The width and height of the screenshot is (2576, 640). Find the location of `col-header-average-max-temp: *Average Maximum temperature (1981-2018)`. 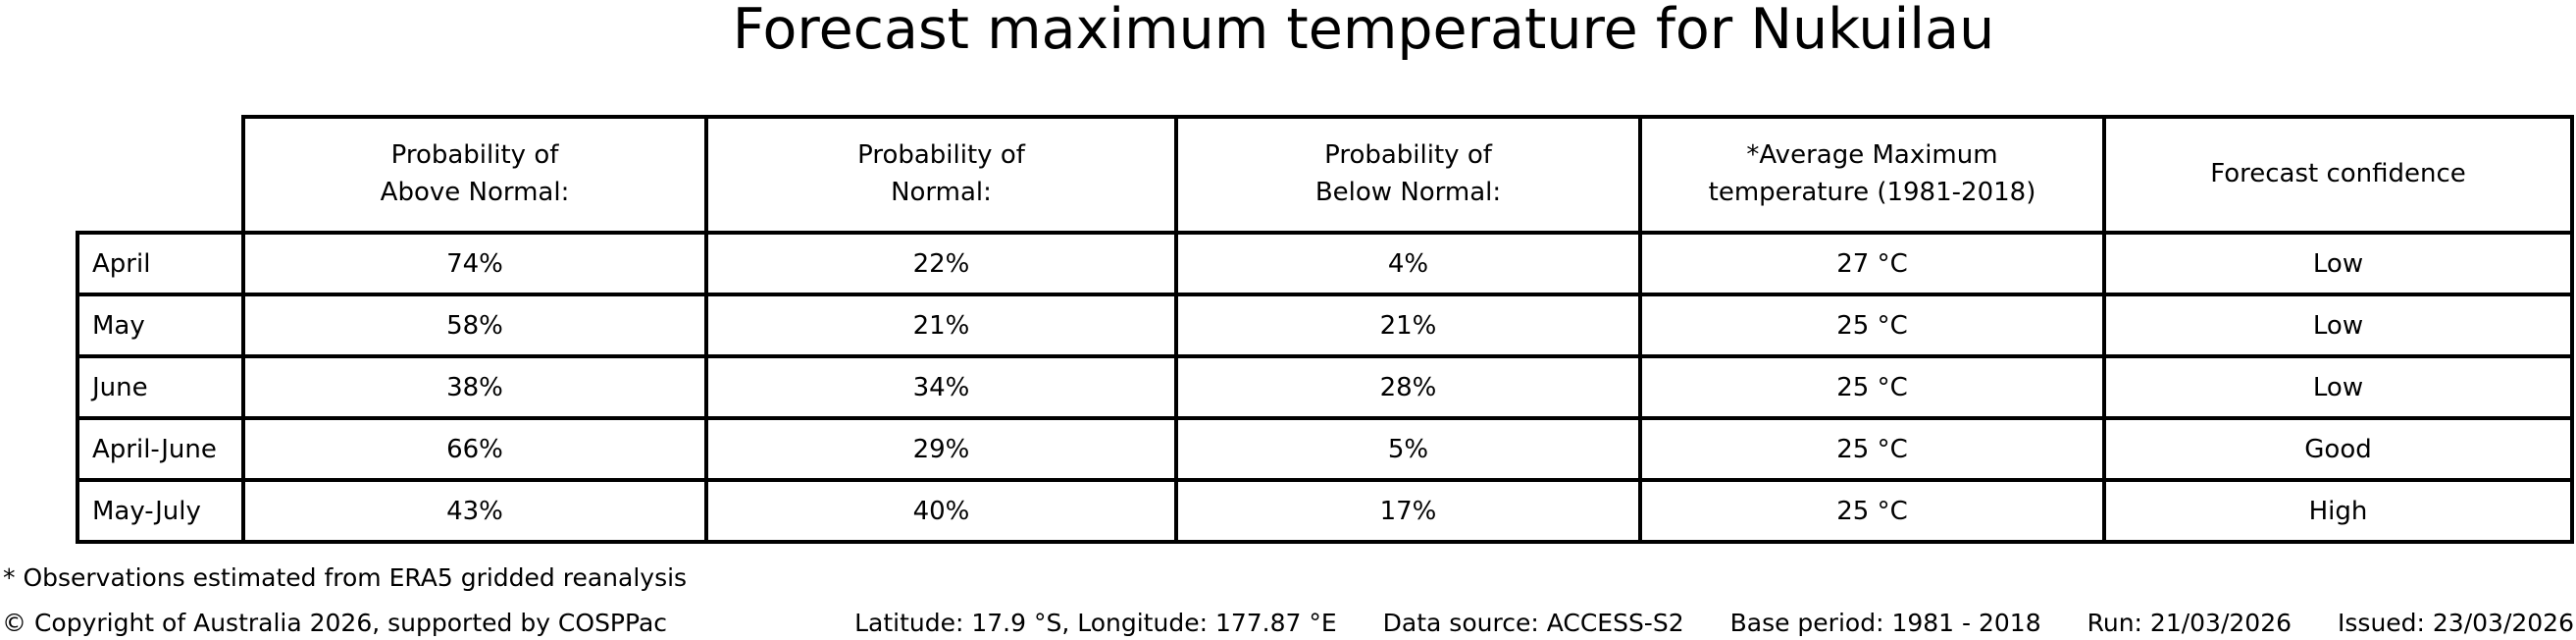

col-header-average-max-temp: *Average Maximum temperature (1981-2018) is located at coordinates (1872, 175).